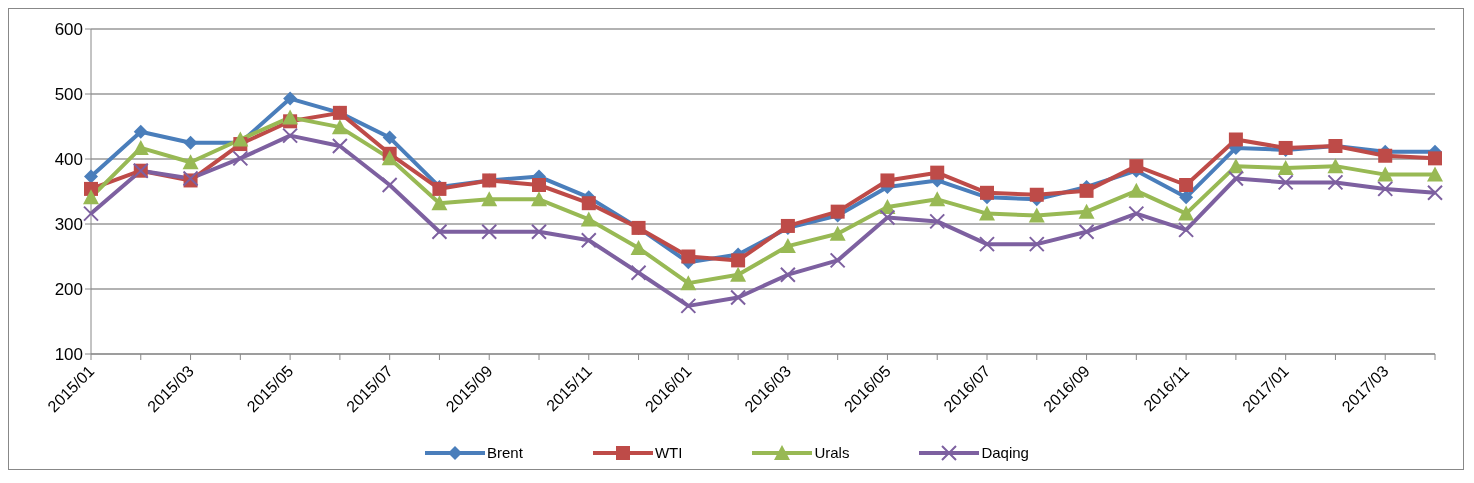 This screenshot has width=1474, height=483. Describe the element at coordinates (1005, 452) in the screenshot. I see `legend-label: Daqing` at that location.